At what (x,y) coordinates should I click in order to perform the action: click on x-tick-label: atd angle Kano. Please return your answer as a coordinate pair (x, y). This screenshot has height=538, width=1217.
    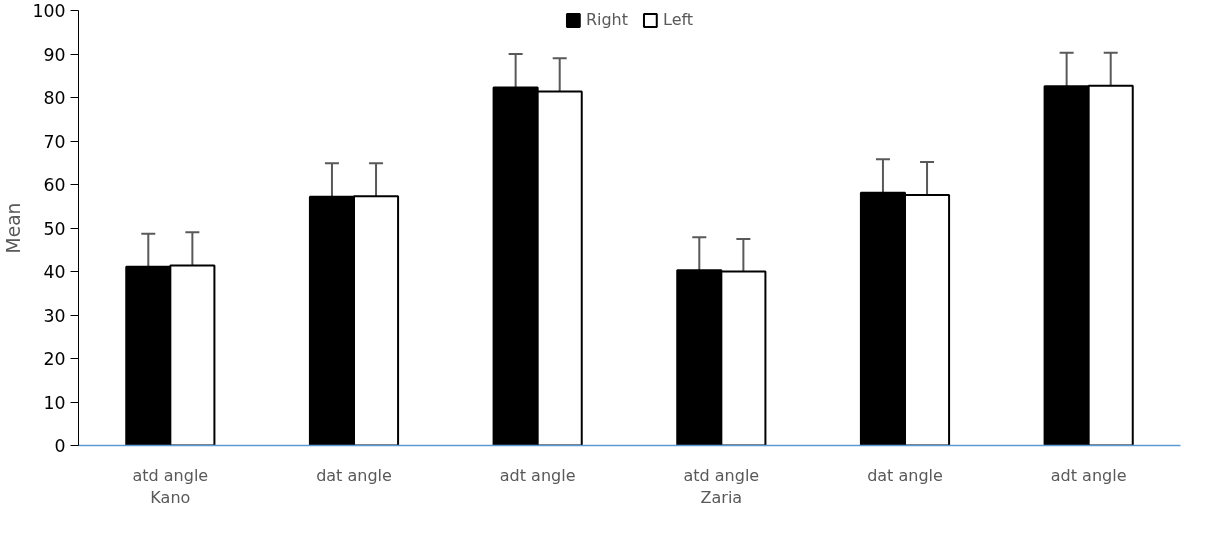
    Looking at the image, I should click on (170, 486).